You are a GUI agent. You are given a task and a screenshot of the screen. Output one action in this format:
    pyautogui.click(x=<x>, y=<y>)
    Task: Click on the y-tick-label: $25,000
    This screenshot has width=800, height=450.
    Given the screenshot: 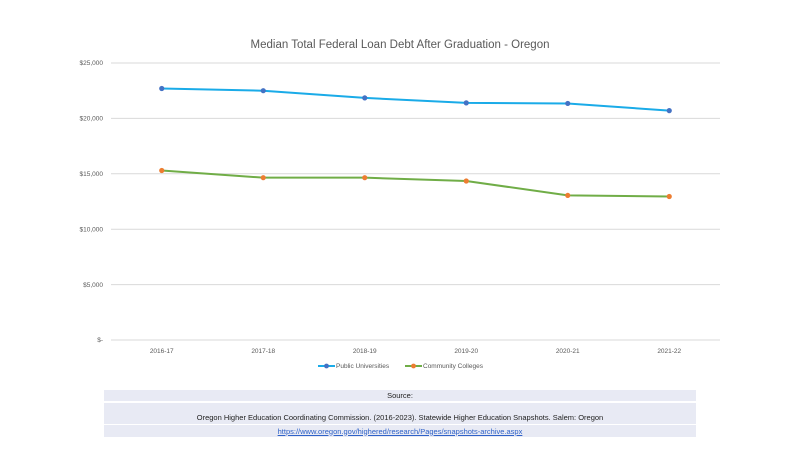 What is the action you would take?
    pyautogui.click(x=92, y=63)
    